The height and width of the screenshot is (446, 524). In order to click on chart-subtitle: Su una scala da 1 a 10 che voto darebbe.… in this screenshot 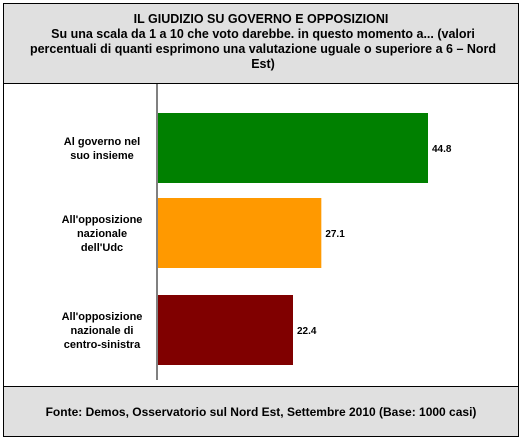, I will do `click(263, 49)`.